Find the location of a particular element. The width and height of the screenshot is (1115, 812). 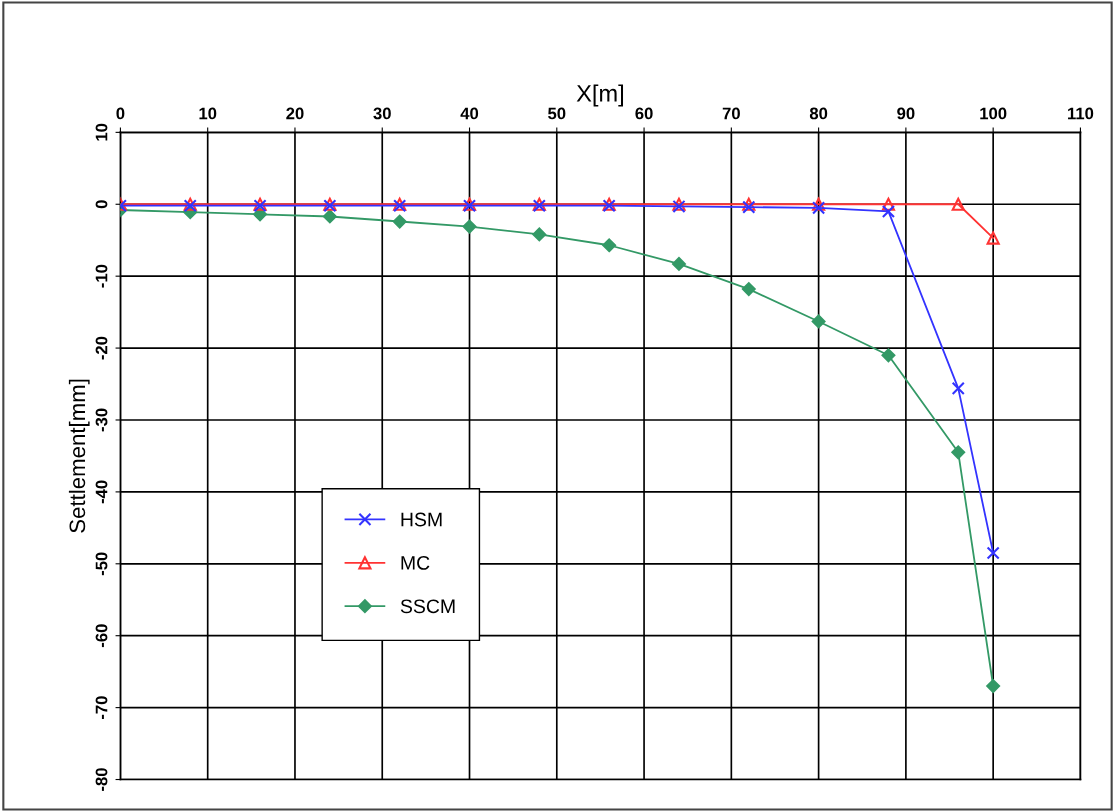

x-axis-title: X[m] is located at coordinates (600, 95).